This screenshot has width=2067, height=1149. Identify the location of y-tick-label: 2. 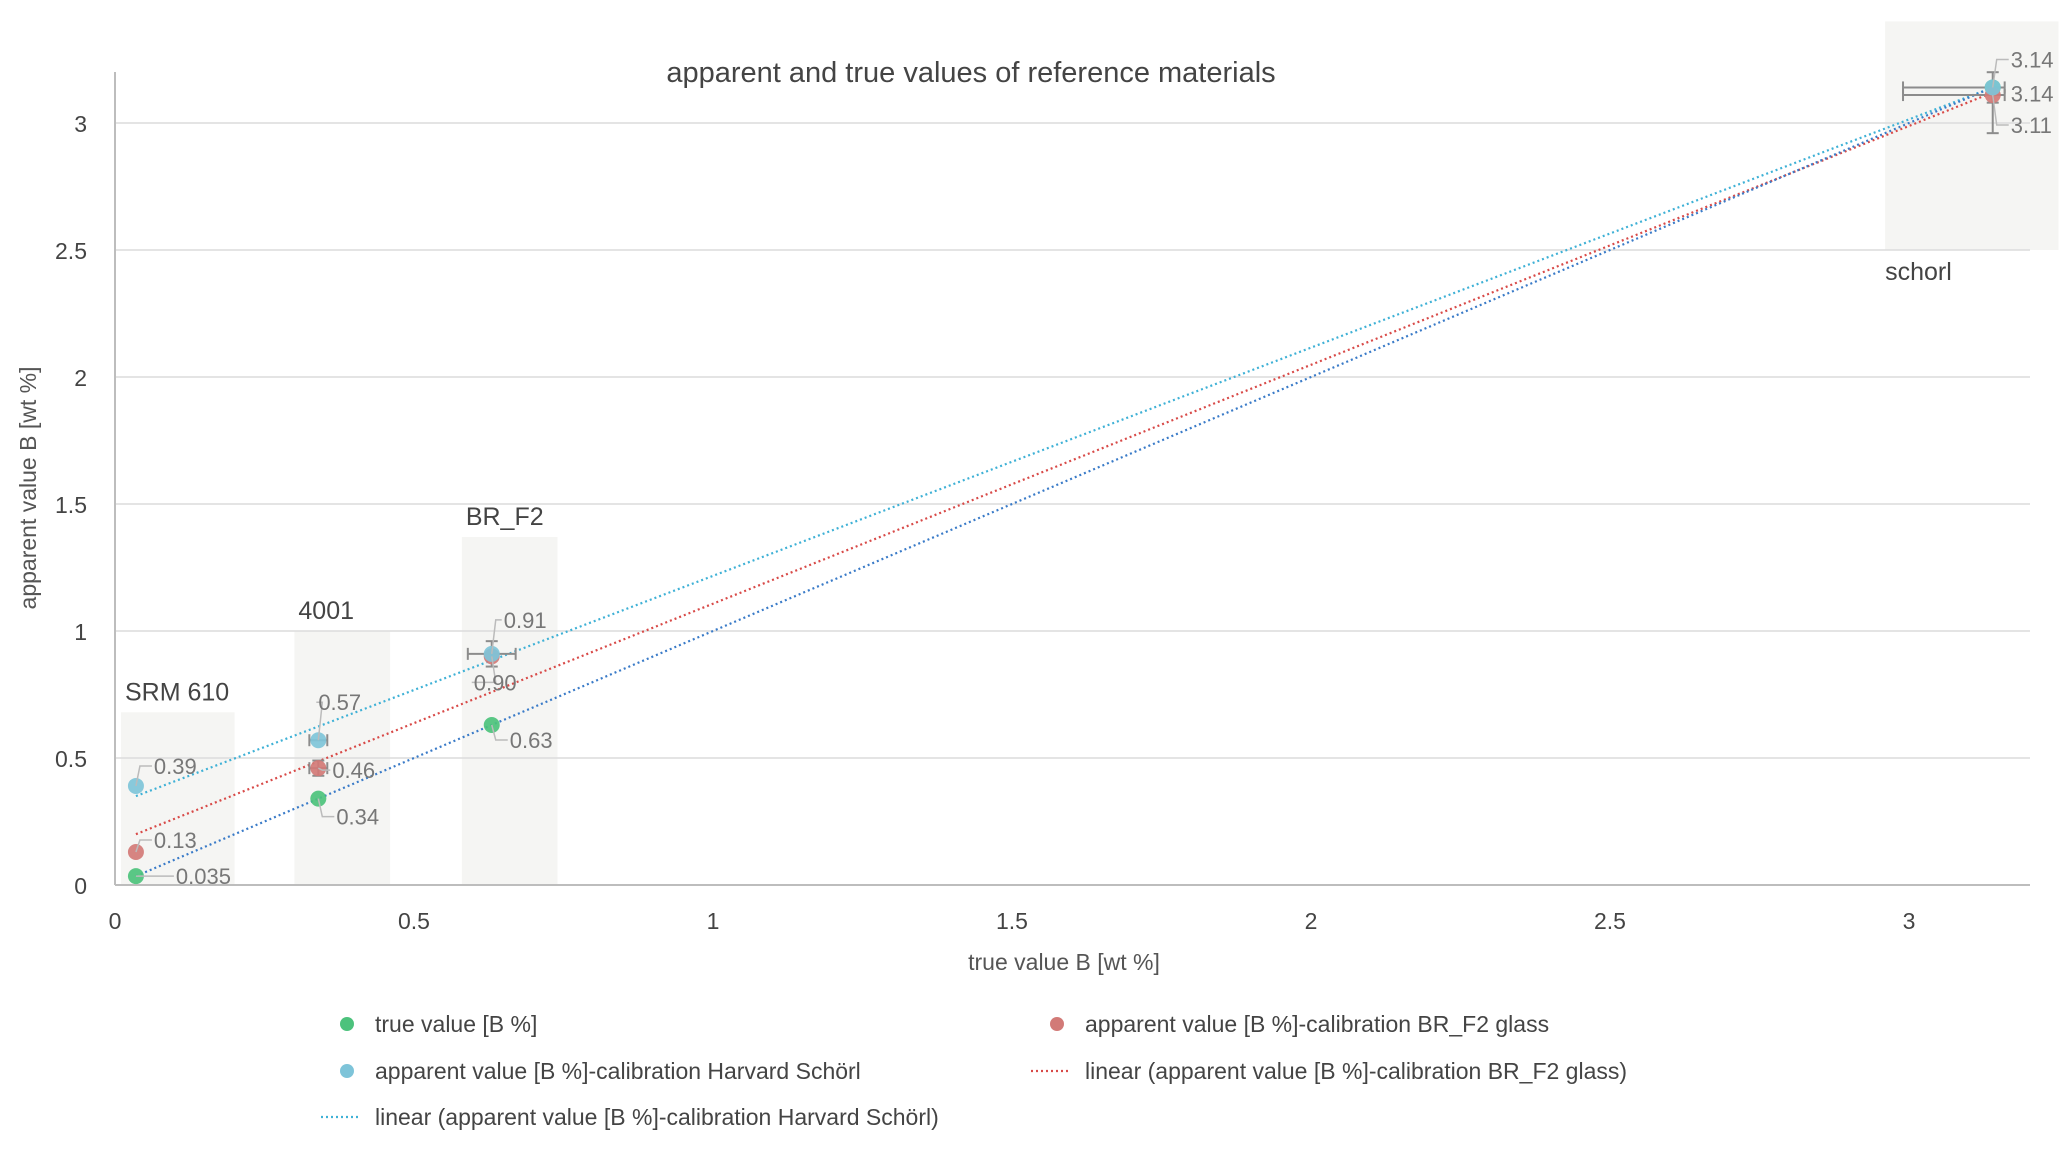
(80, 378).